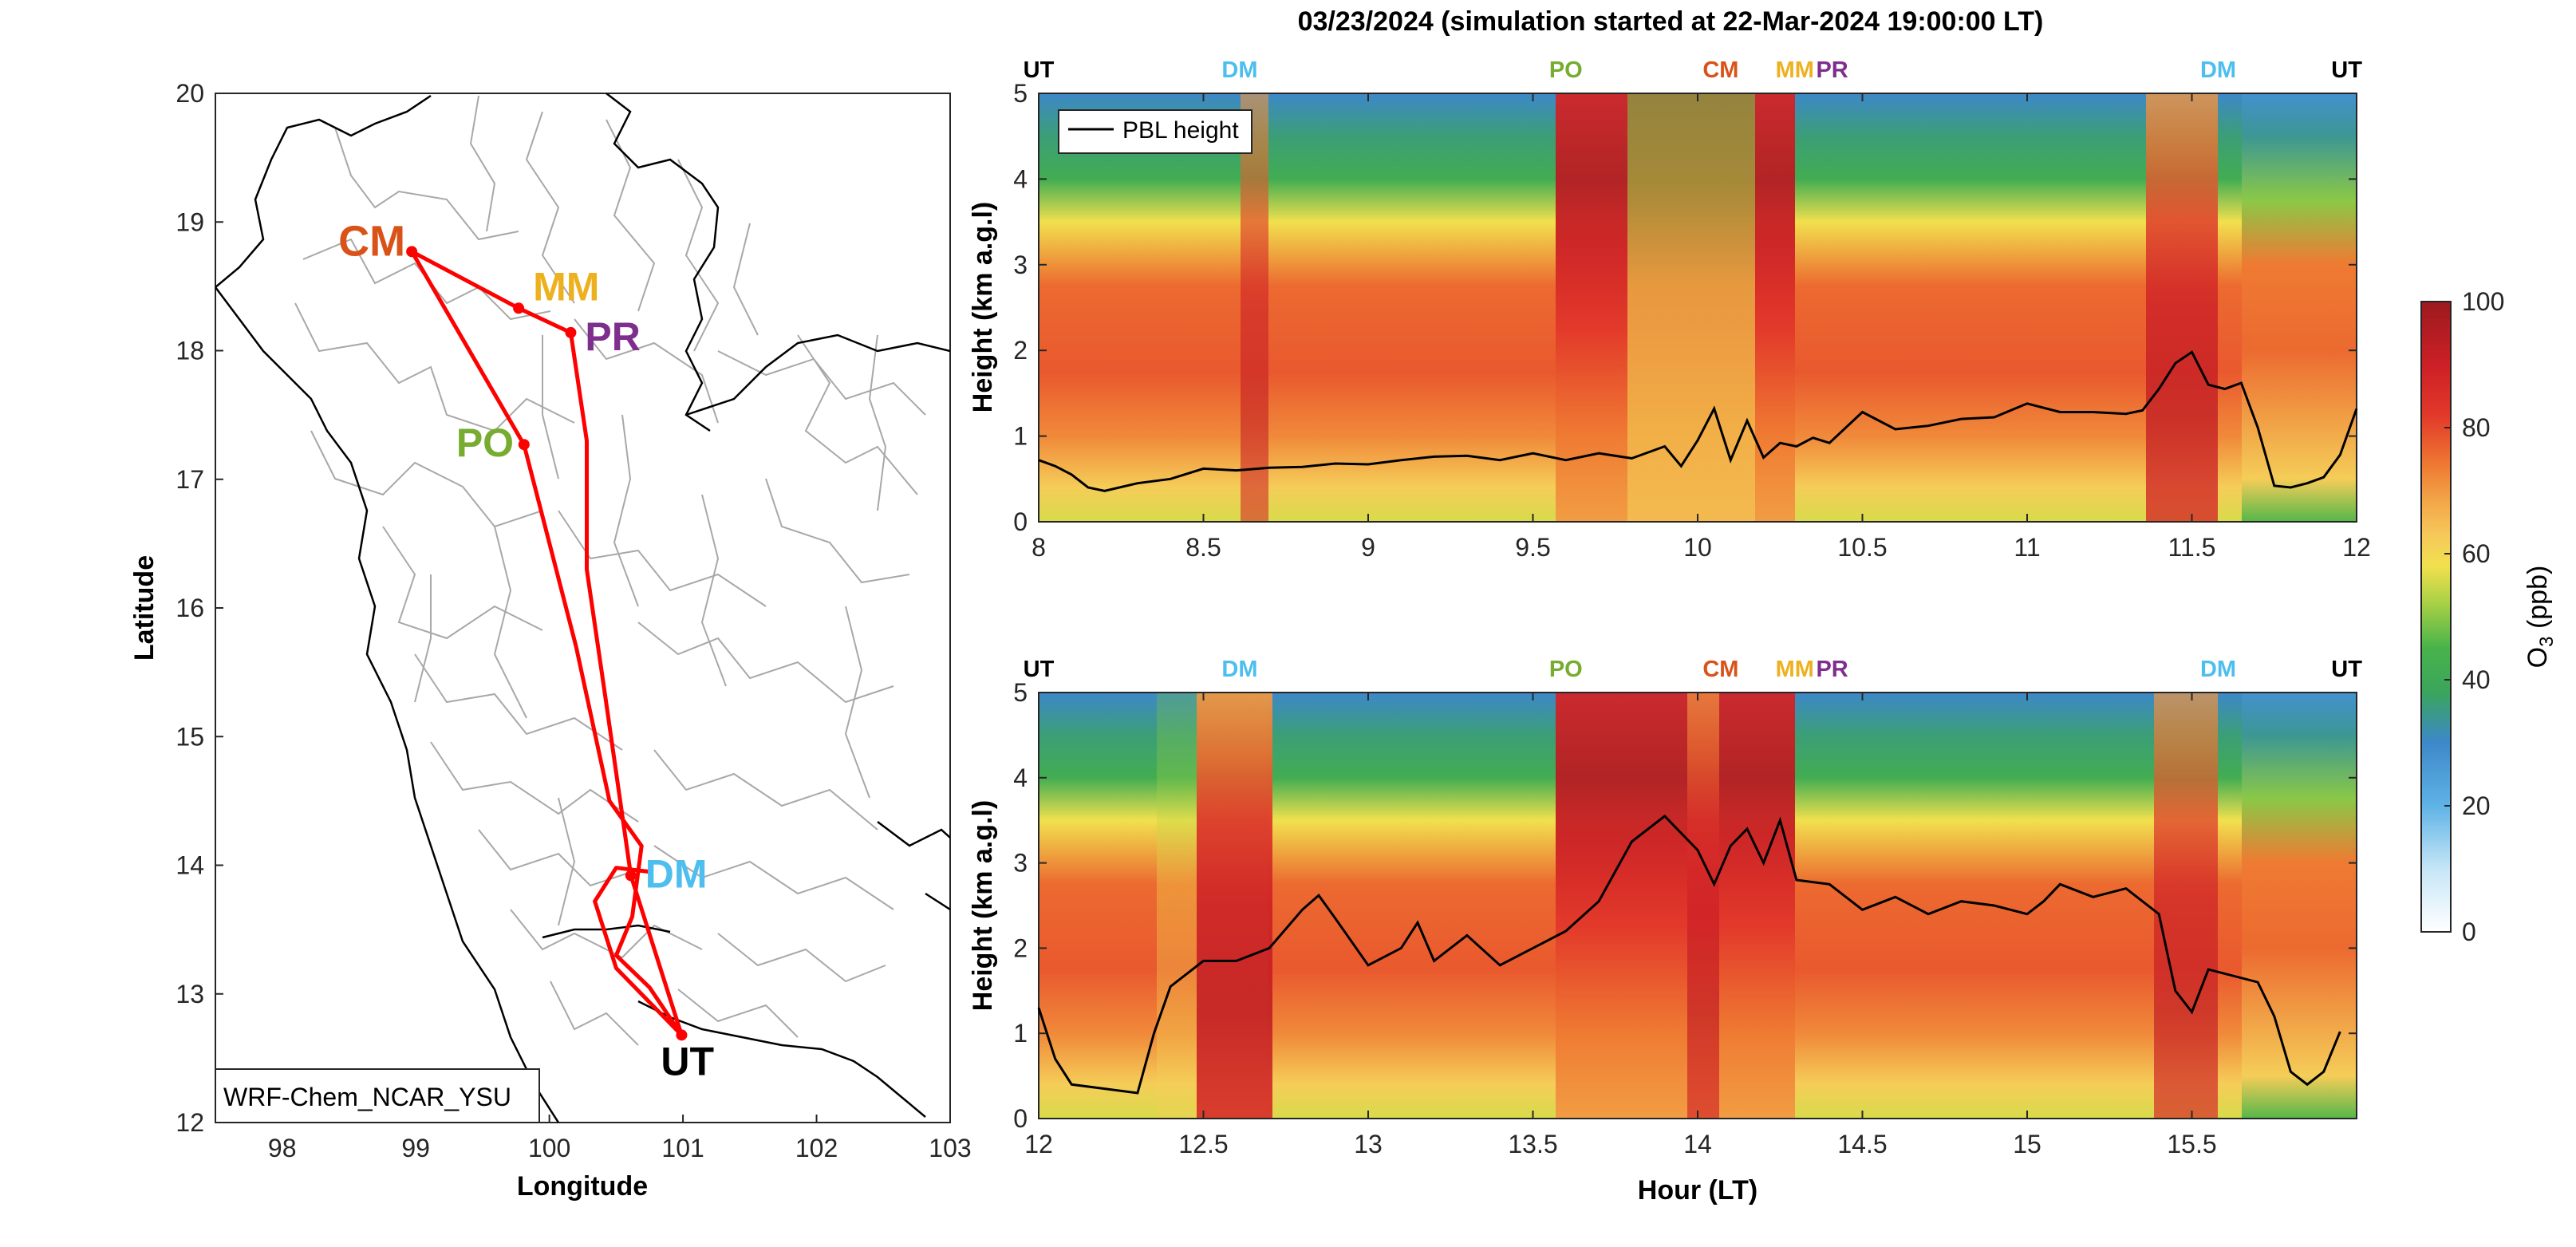 The height and width of the screenshot is (1247, 2576). Describe the element at coordinates (817, 1148) in the screenshot. I see `map-x-tick-label: 102` at that location.